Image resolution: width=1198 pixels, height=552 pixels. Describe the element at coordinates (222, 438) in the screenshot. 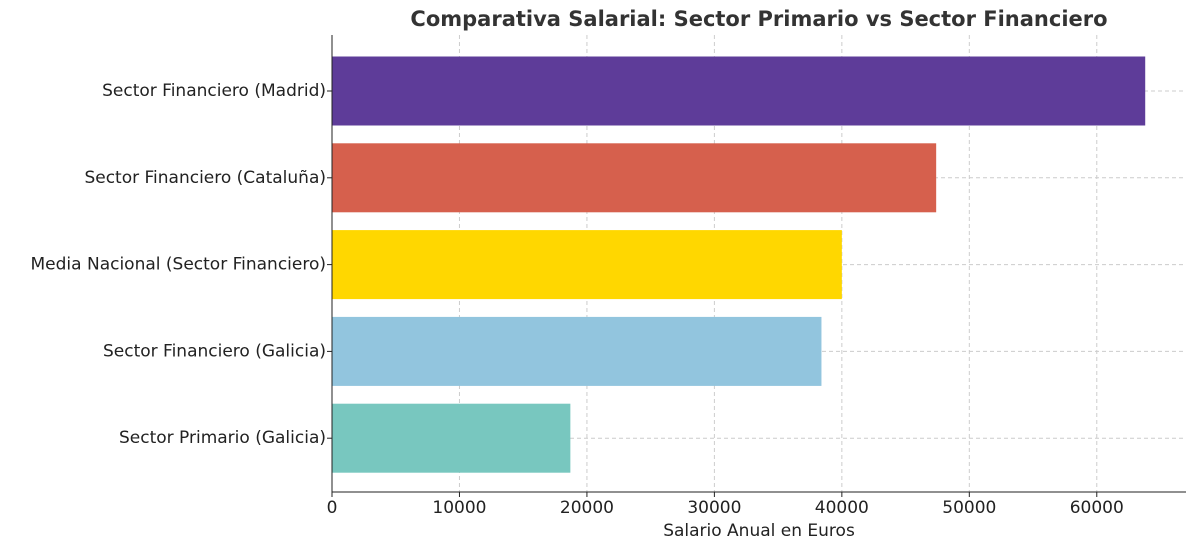

I see `y-tick-label: Sector Primario (Galicia)` at that location.